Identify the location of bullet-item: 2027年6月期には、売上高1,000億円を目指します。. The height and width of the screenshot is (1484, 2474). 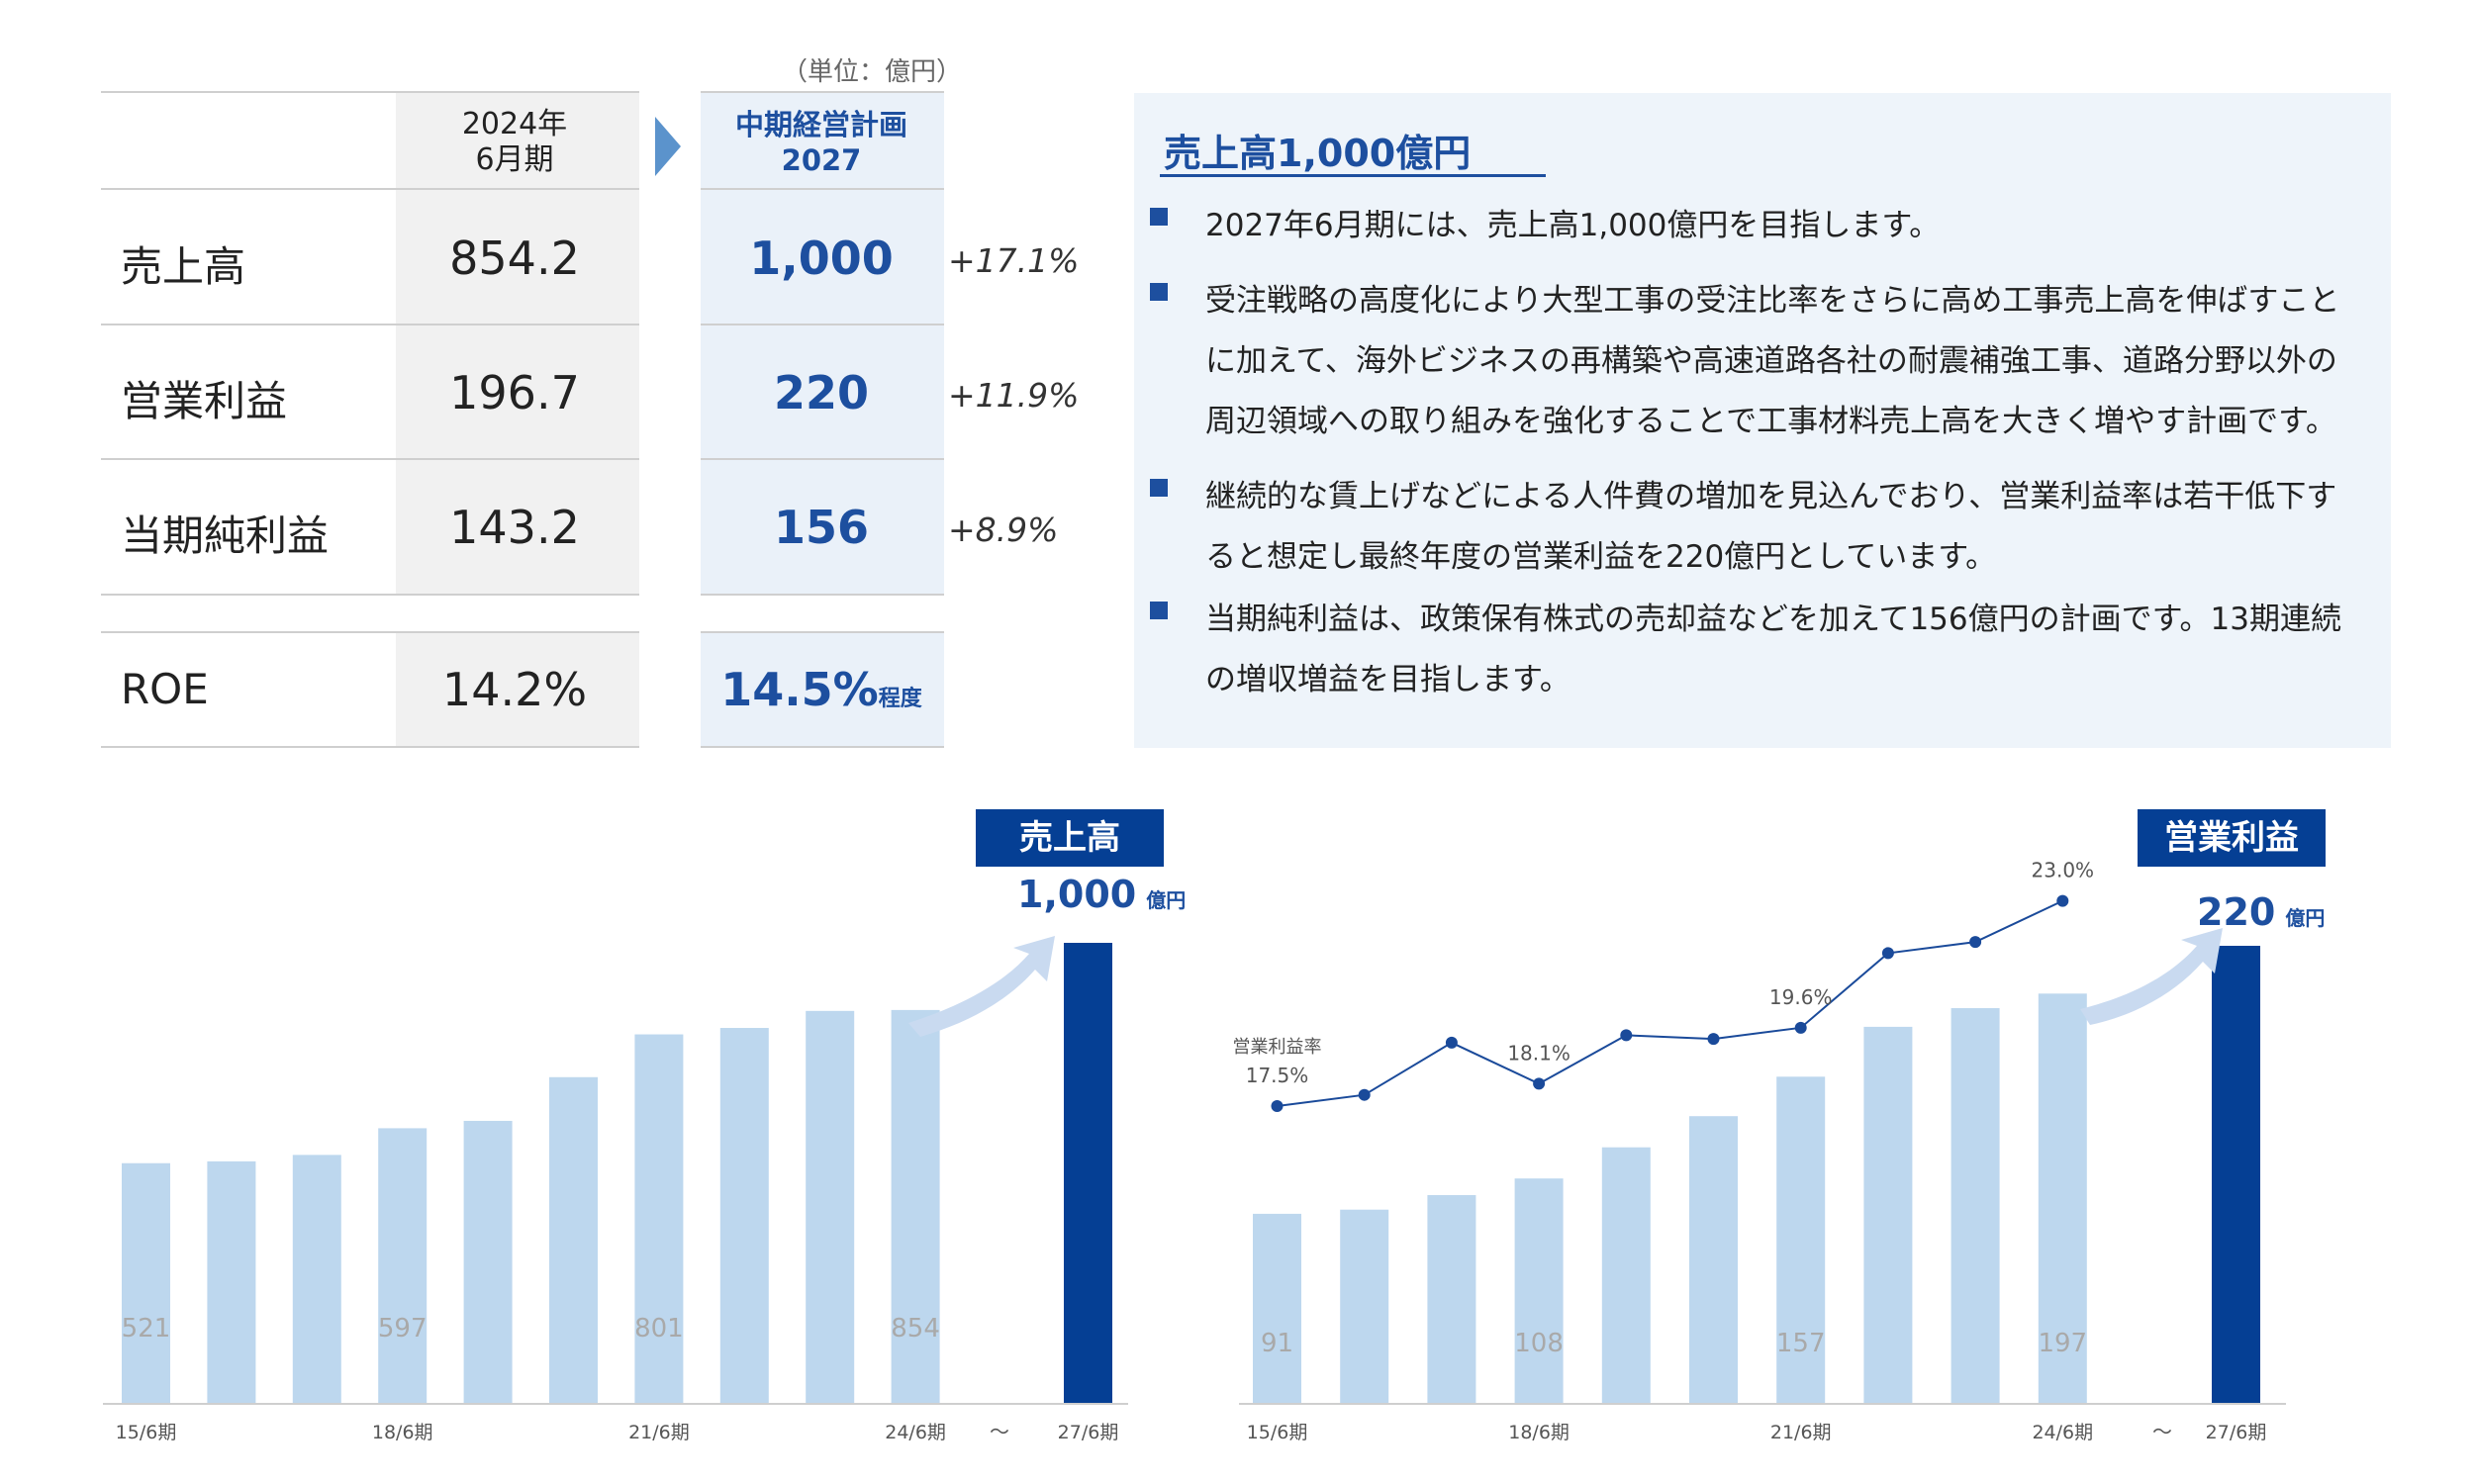
(1764, 226).